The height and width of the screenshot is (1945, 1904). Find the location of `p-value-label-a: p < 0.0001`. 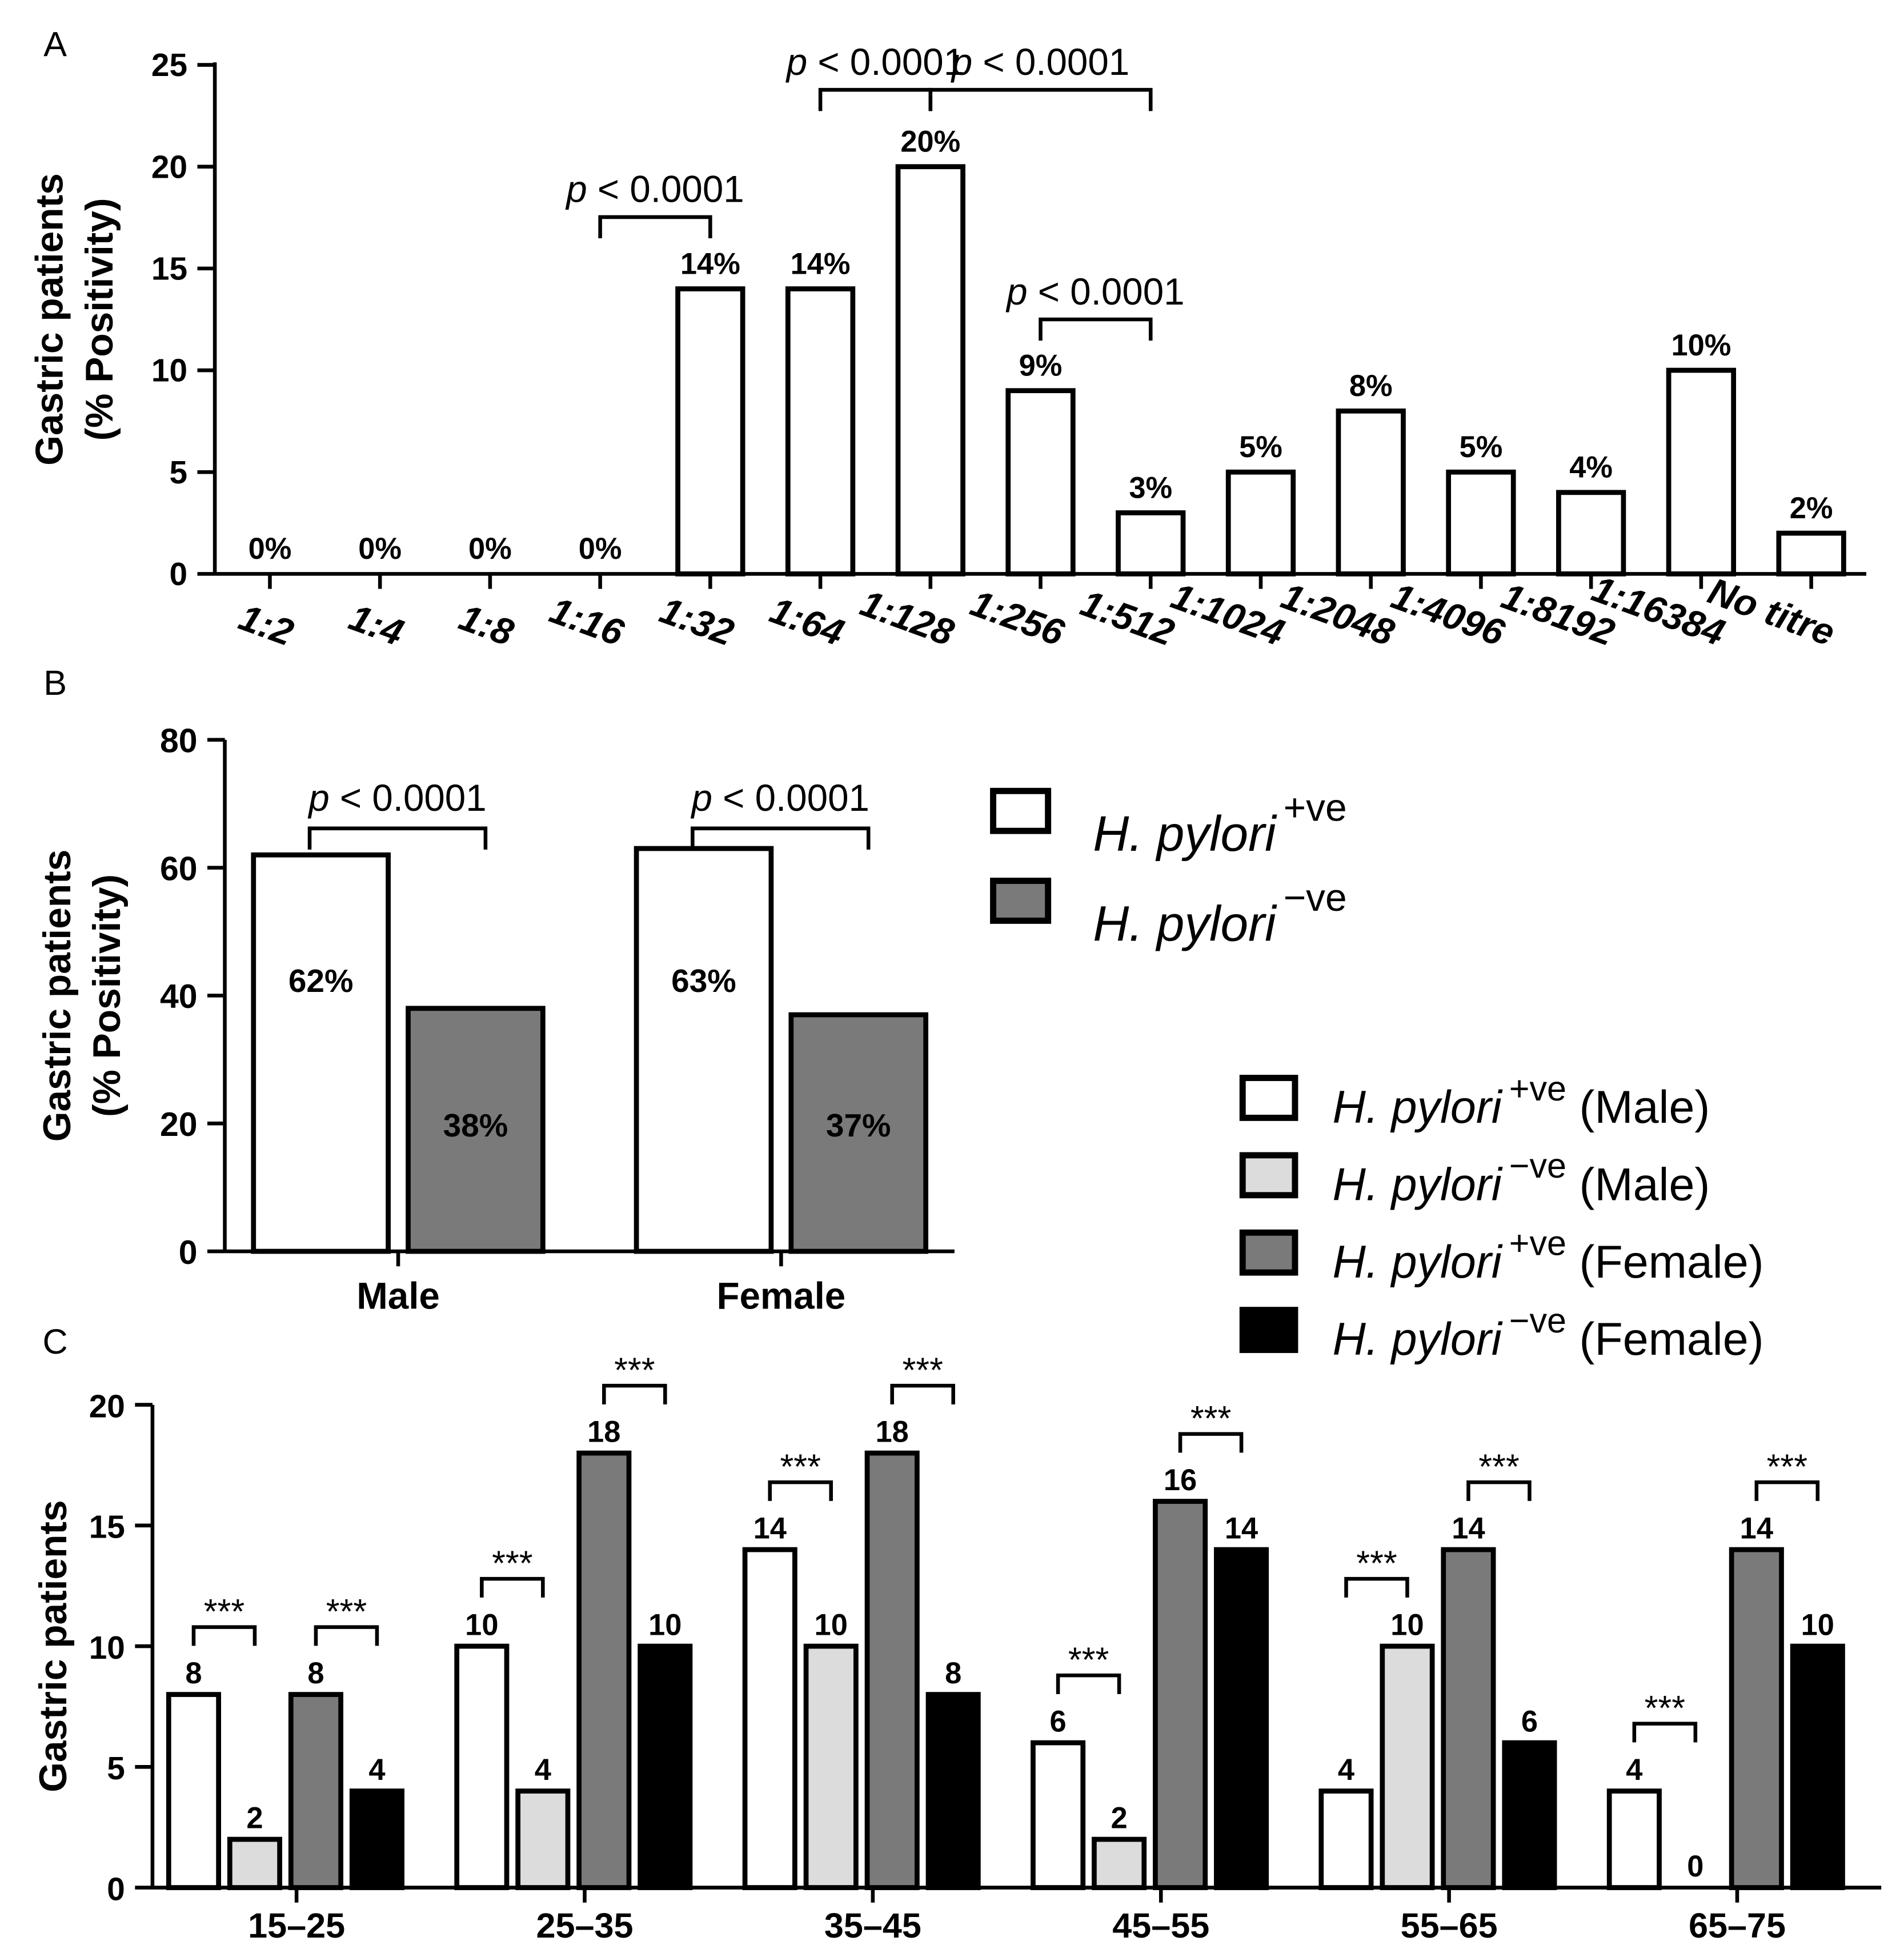

p-value-label-a: p < 0.0001 is located at coordinates (654, 189).